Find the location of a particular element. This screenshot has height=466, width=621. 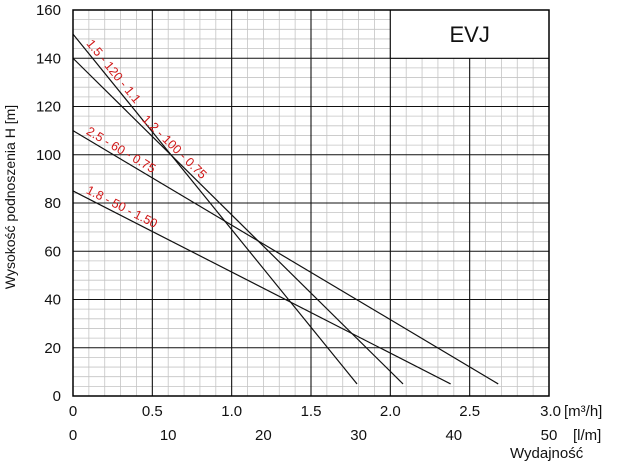

model-label: EVJ is located at coordinates (469, 34).